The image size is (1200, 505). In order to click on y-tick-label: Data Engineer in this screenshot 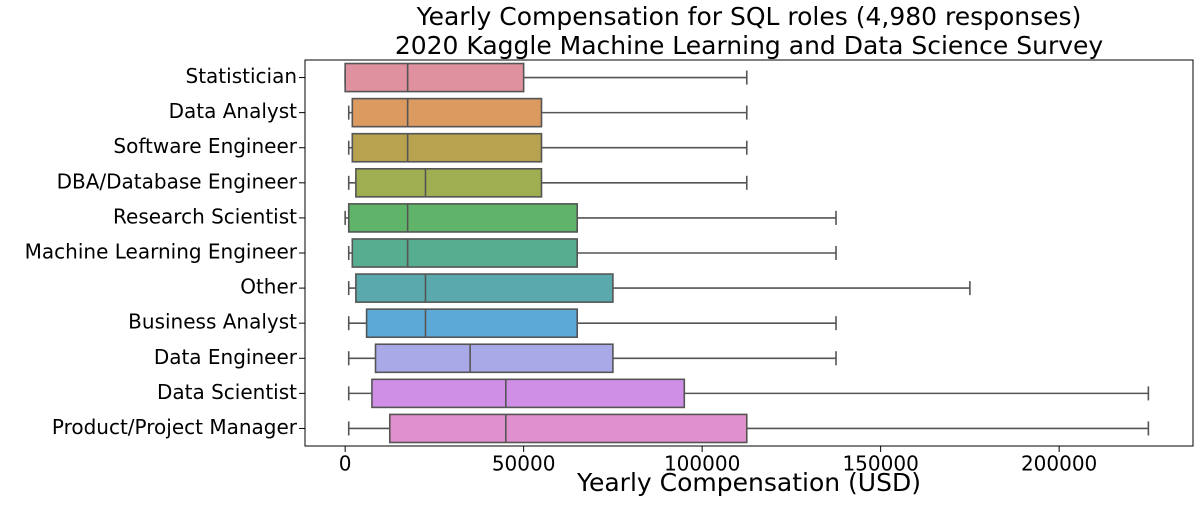, I will do `click(226, 357)`.